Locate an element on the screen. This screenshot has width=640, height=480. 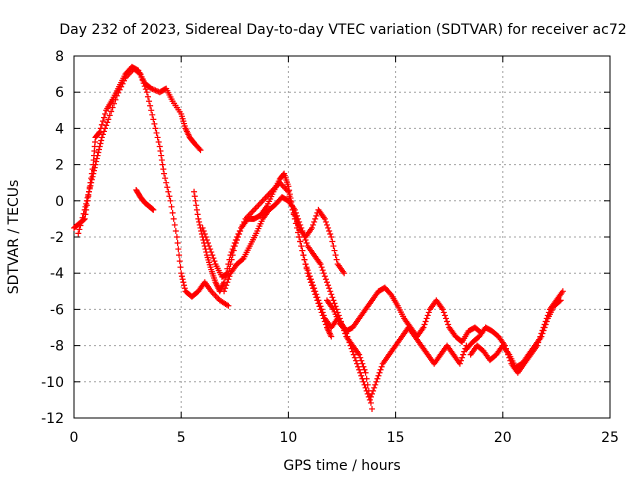
x-axis-label: GPS time / hours is located at coordinates (341, 466).